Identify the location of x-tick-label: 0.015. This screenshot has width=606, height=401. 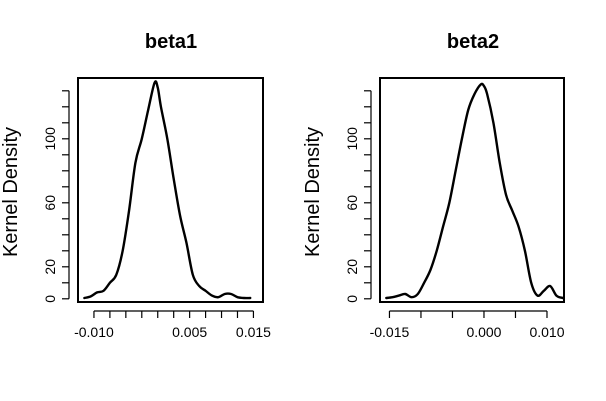
(253, 332).